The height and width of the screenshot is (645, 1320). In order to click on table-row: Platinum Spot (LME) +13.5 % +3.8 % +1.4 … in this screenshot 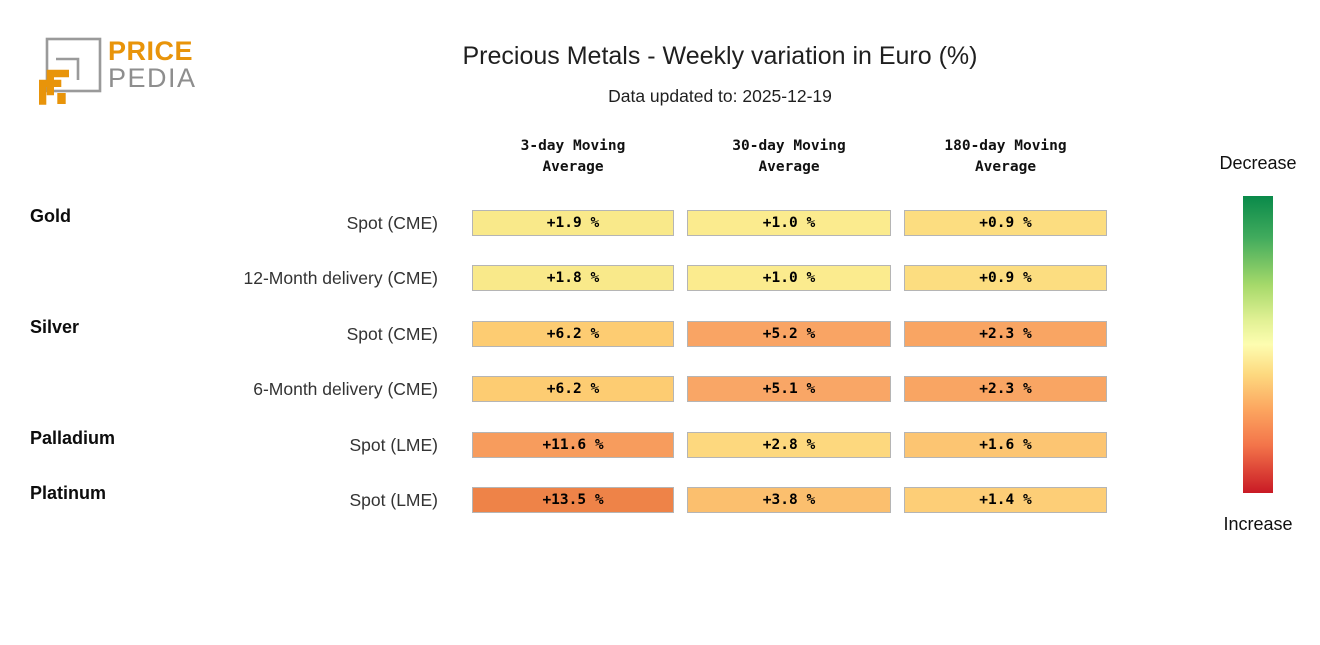, I will do `click(660, 498)`.